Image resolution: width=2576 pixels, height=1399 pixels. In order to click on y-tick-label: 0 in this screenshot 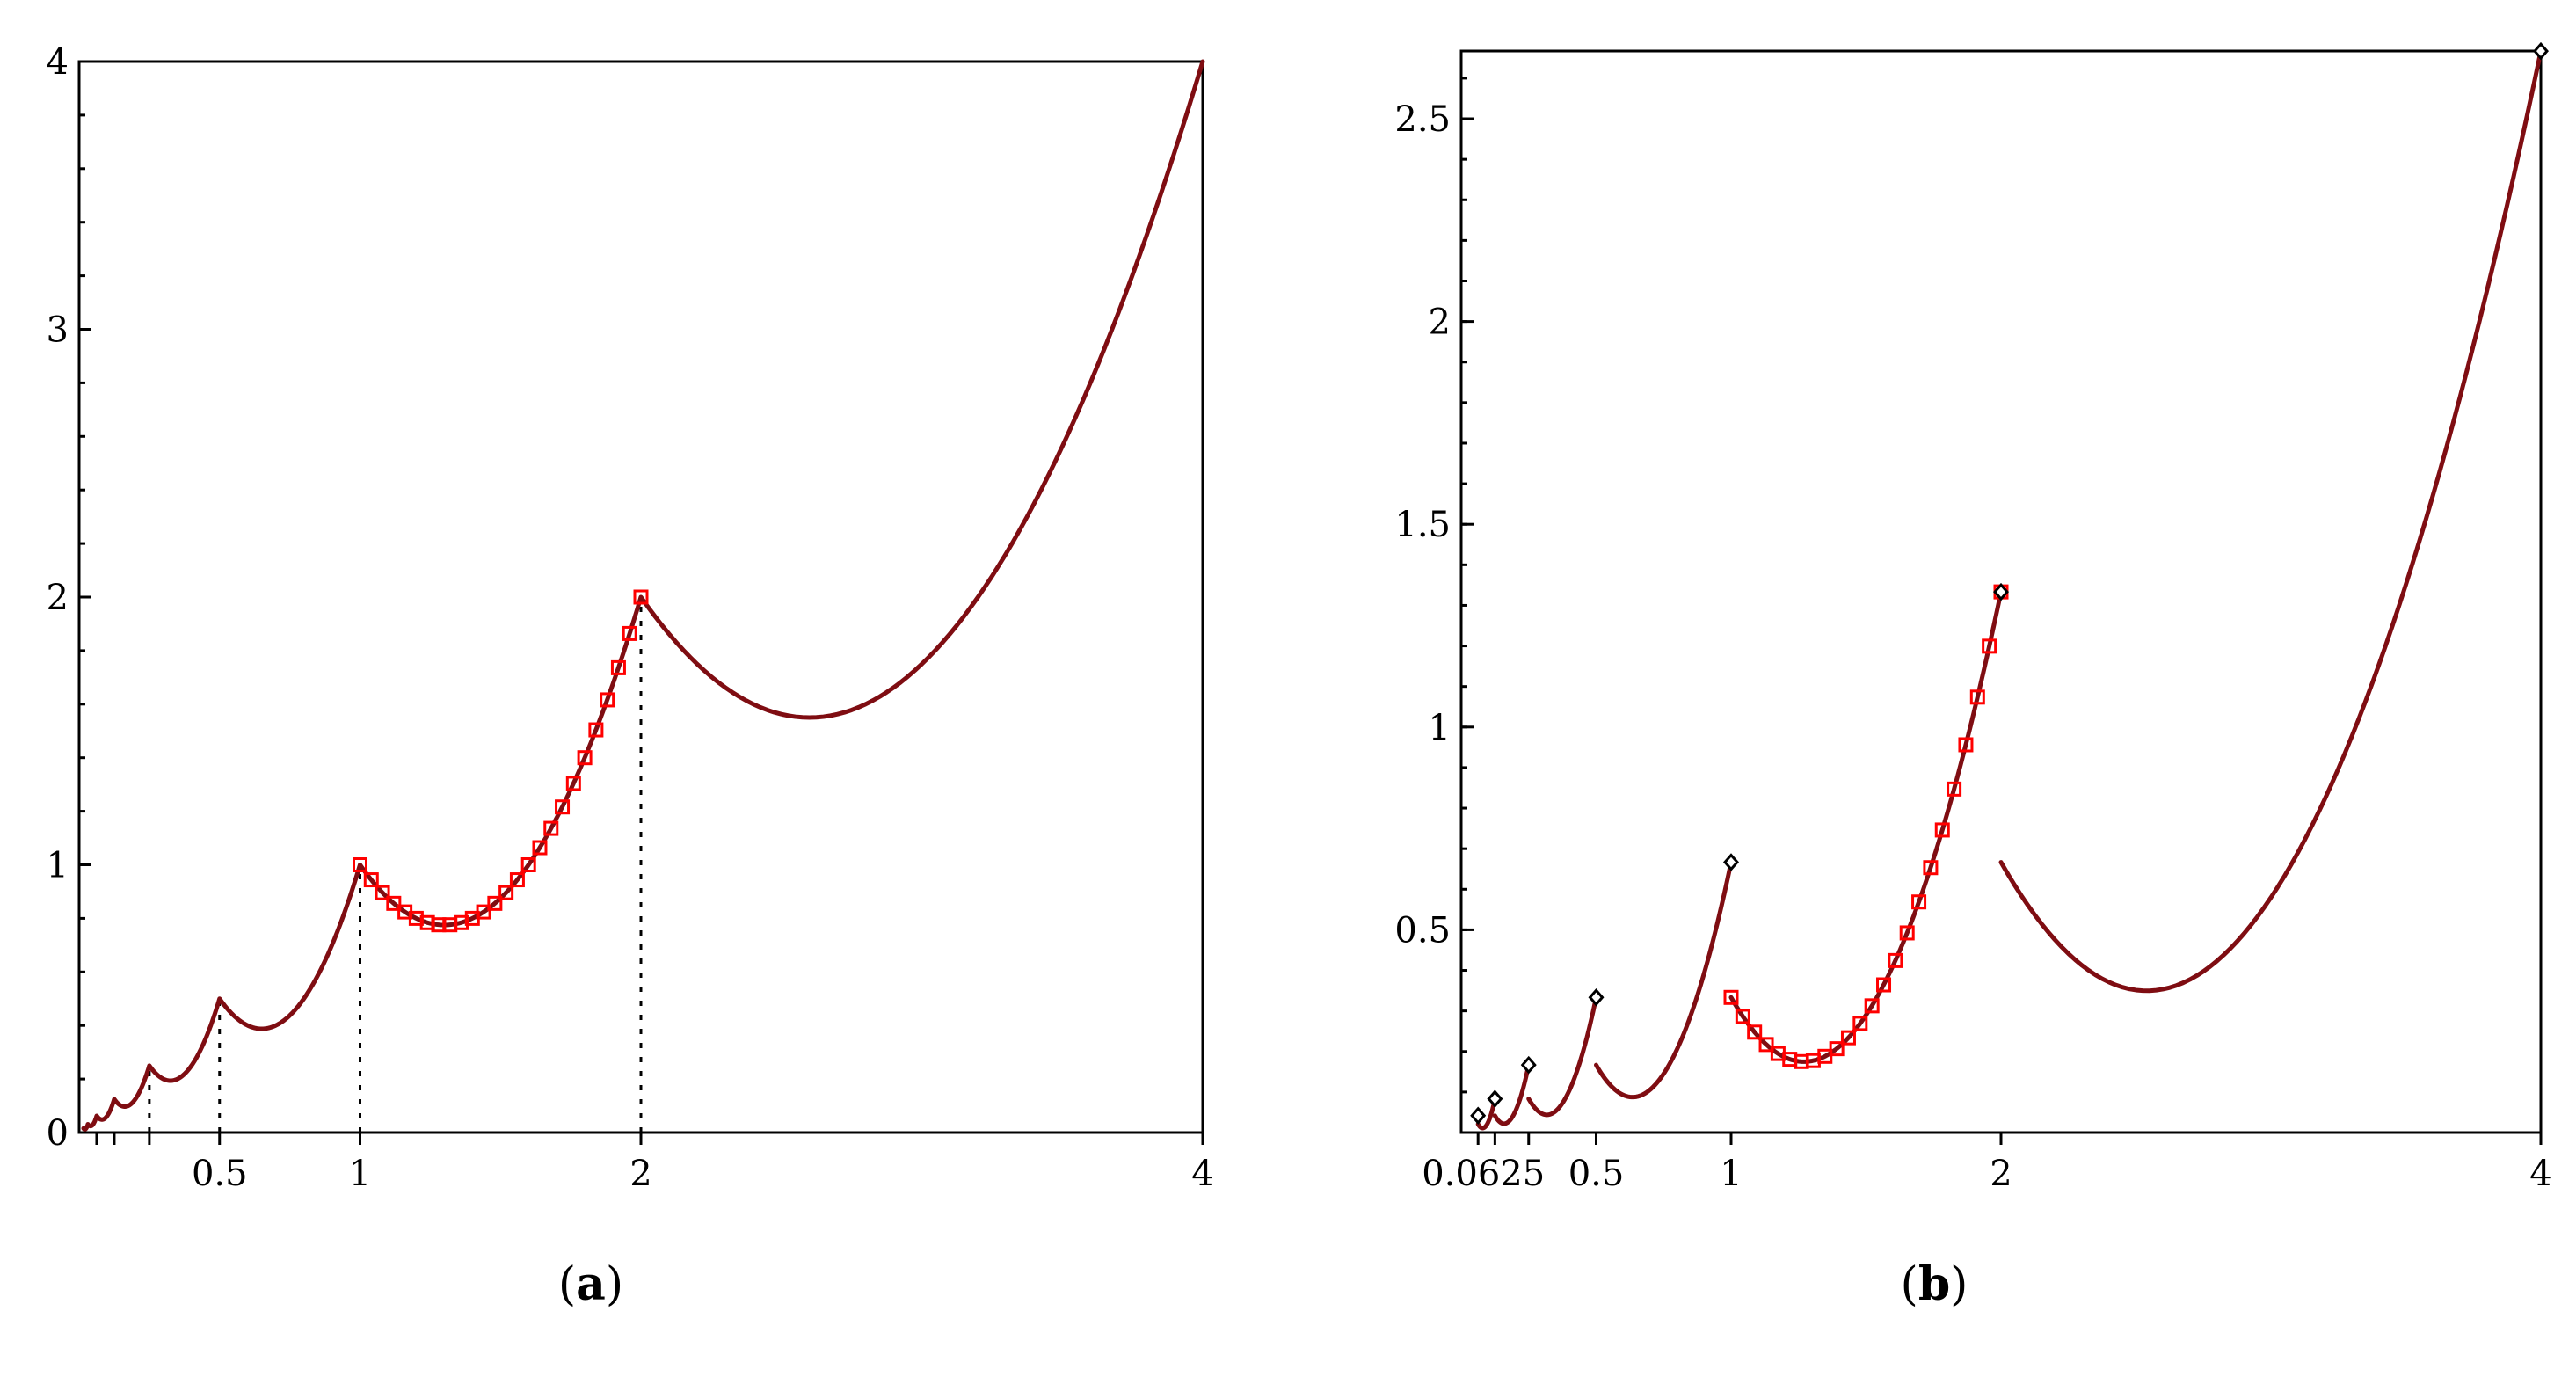, I will do `click(58, 1134)`.